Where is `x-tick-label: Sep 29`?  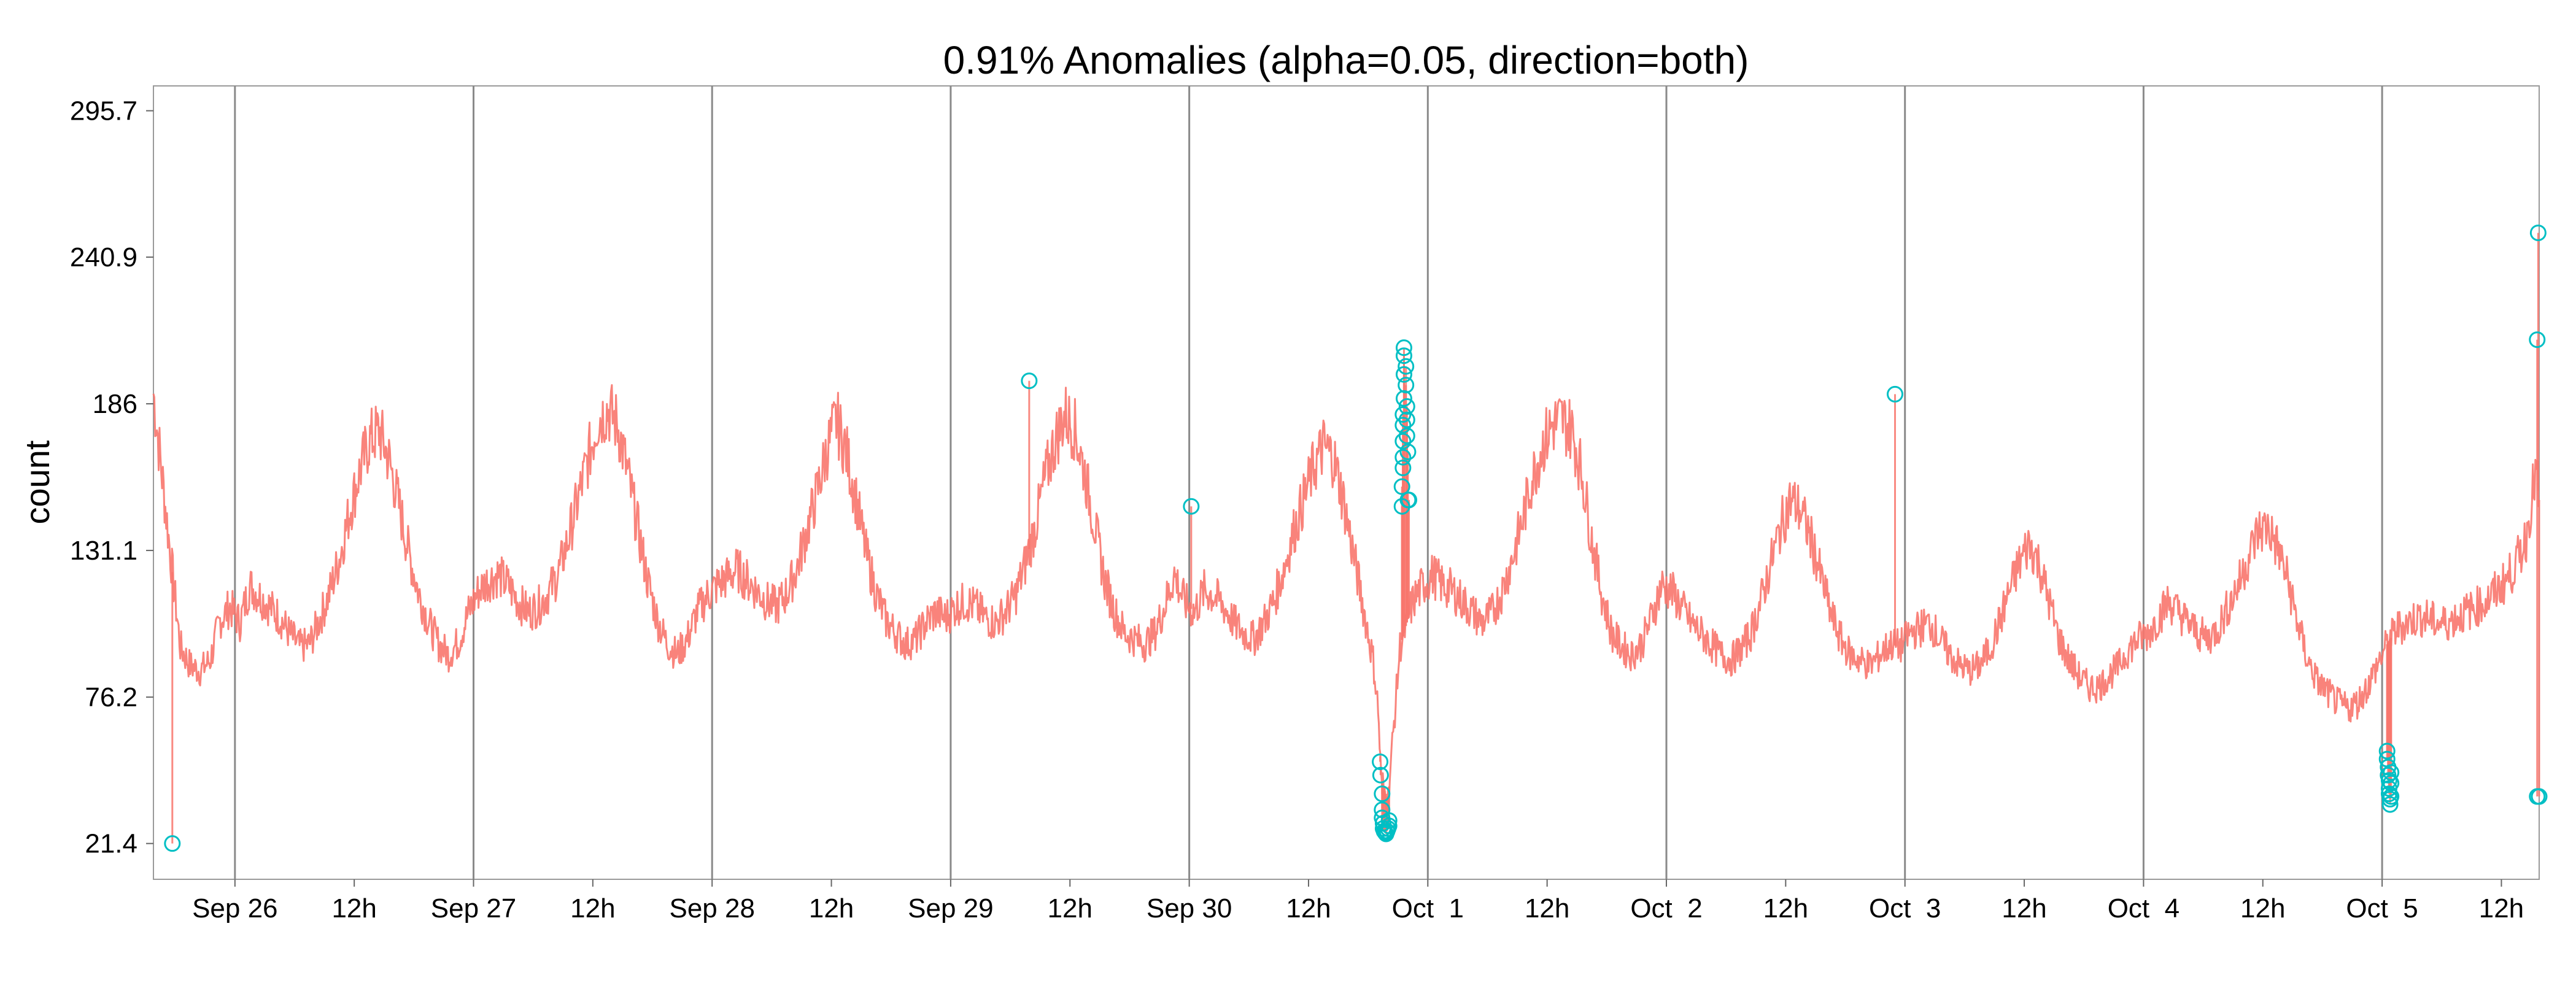 x-tick-label: Sep 29 is located at coordinates (950, 908).